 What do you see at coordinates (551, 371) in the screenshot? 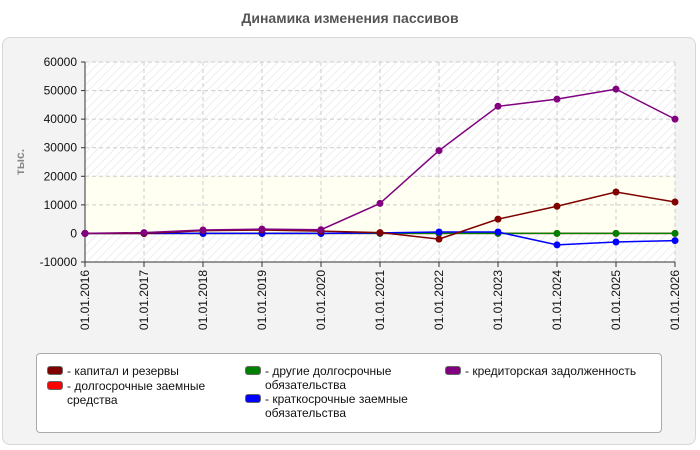
I see `legend-label: - кредиторская задолженность` at bounding box center [551, 371].